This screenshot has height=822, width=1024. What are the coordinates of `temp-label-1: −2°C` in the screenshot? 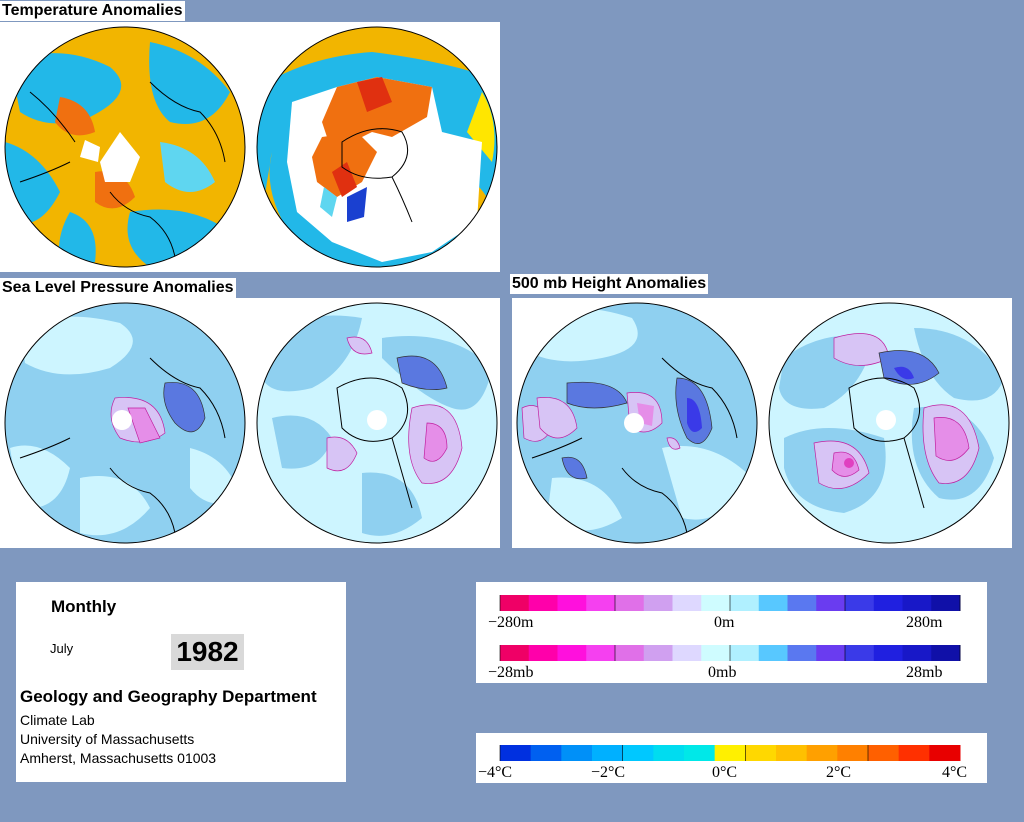 It's located at (608, 772).